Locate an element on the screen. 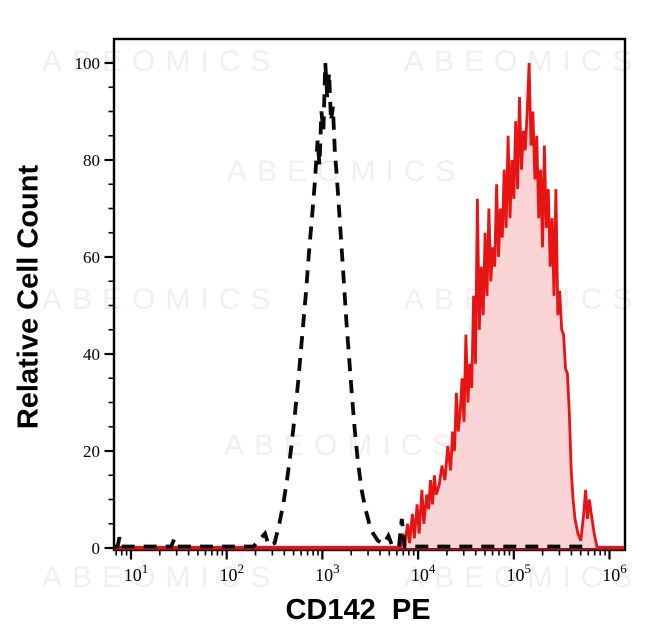 This screenshot has height=641, width=646. y-axis-tick-label: 40 is located at coordinates (91, 354).